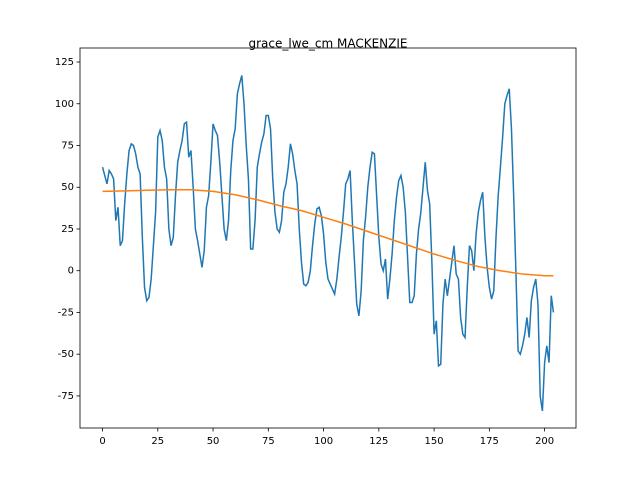 The width and height of the screenshot is (640, 484). Describe the element at coordinates (64, 62) in the screenshot. I see `y-tick-label: 125` at that location.